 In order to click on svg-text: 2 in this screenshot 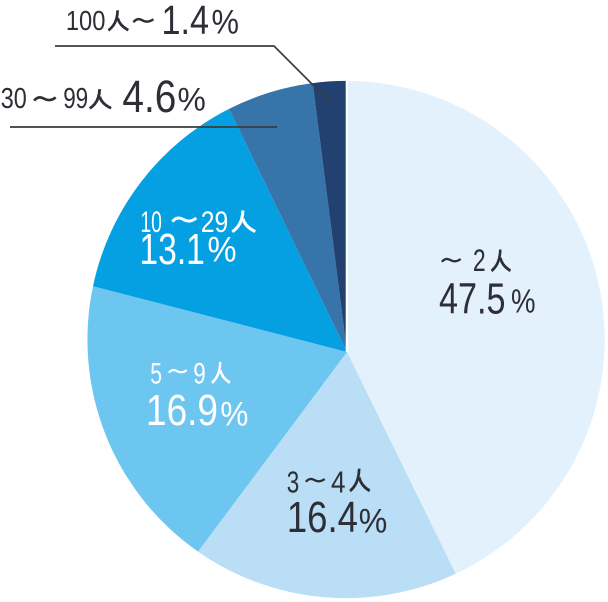, I will do `click(479, 260)`.